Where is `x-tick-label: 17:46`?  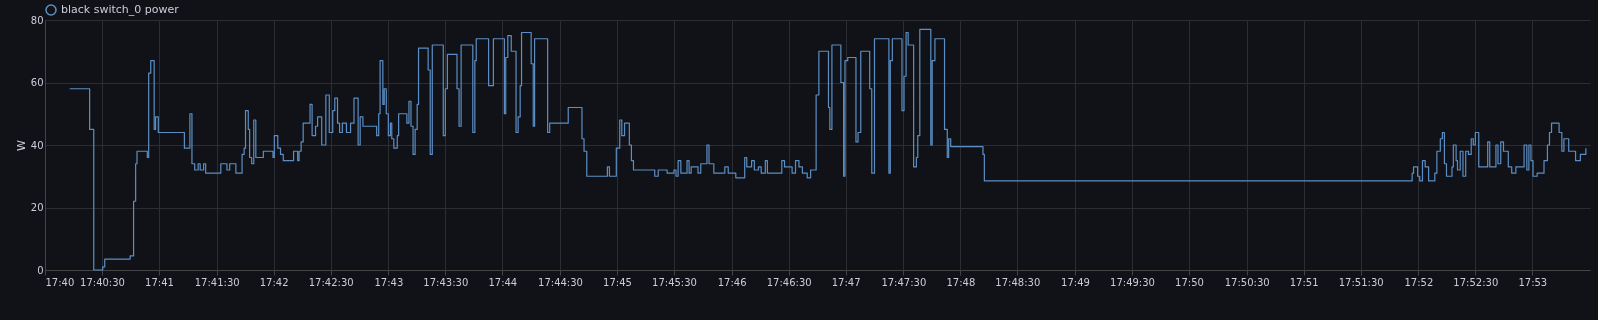
x-tick-label: 17:46 is located at coordinates (732, 282).